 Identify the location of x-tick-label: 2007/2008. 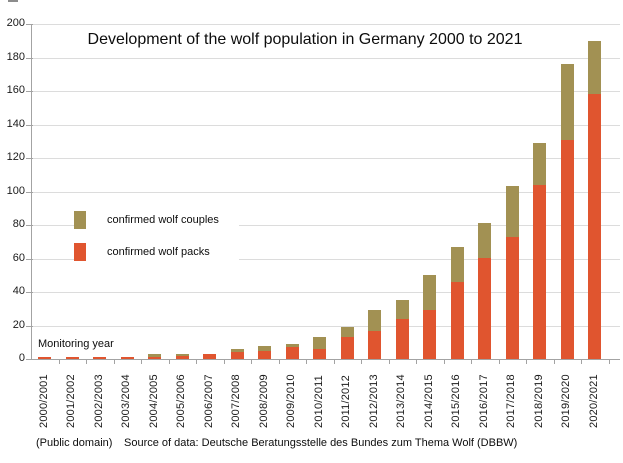
(236, 401).